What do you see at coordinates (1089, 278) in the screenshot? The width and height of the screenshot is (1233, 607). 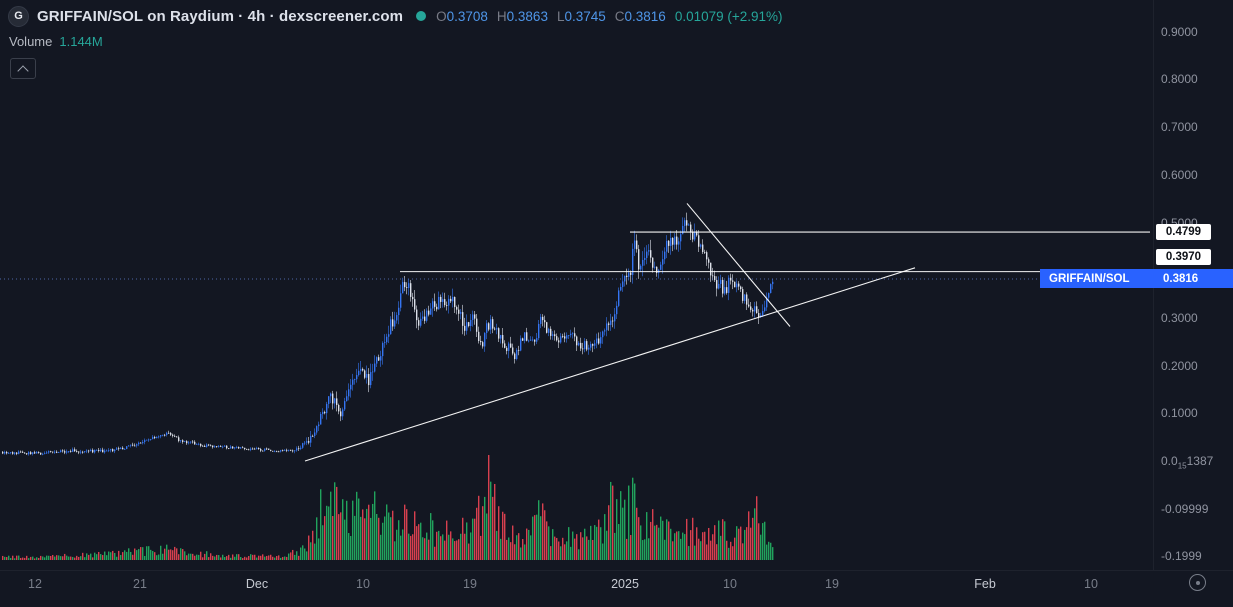 I see `pair-name: GRIFFAIN/SOL` at bounding box center [1089, 278].